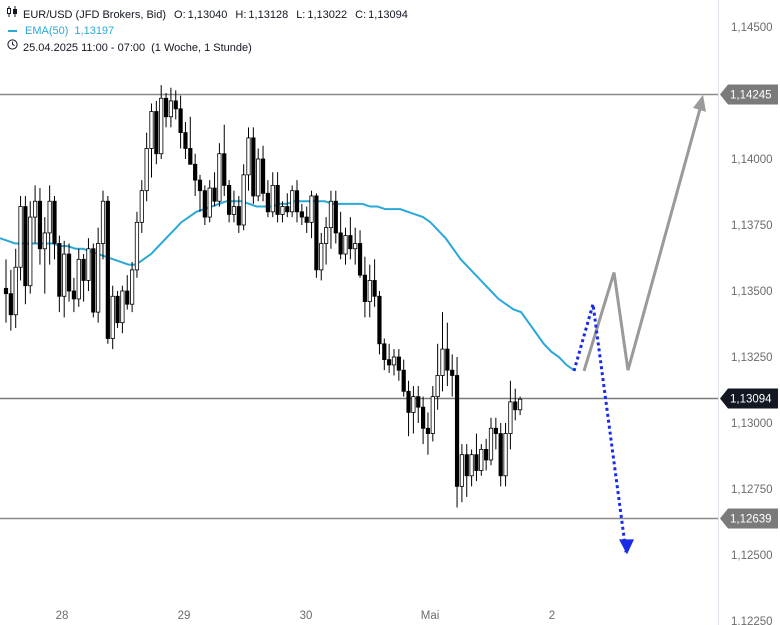 The width and height of the screenshot is (780, 625). What do you see at coordinates (95, 14) in the screenshot?
I see `legend-symbol: EUR/USD (JFD Brokers, Bid)` at bounding box center [95, 14].